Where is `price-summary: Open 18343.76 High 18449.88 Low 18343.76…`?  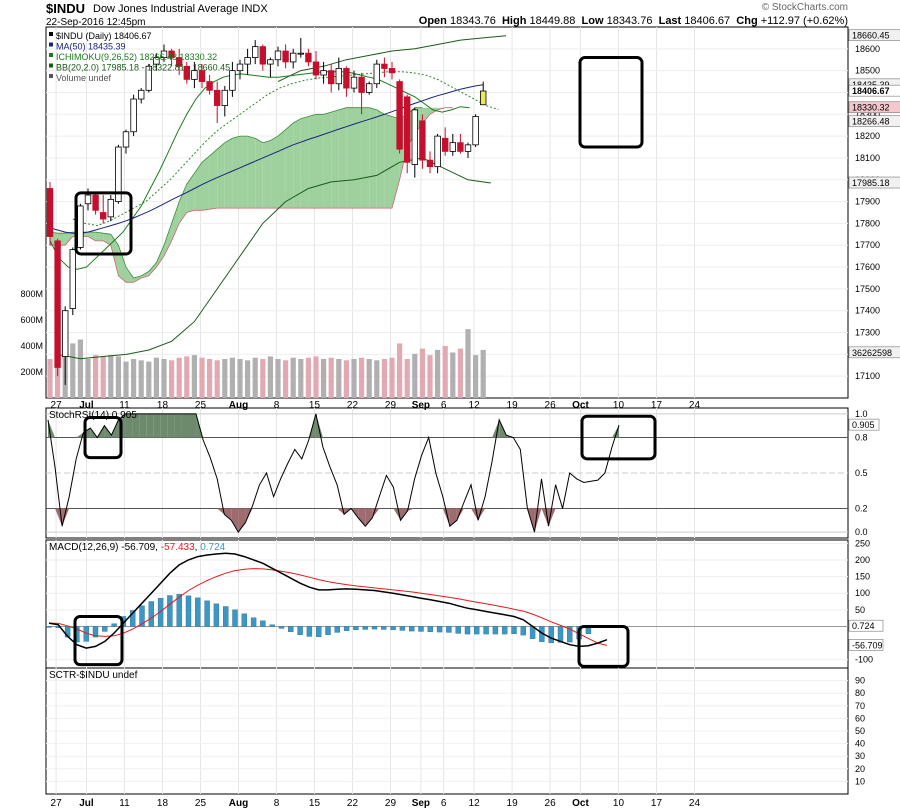 price-summary: Open 18343.76 High 18449.88 Low 18343.76… is located at coordinates (633, 21).